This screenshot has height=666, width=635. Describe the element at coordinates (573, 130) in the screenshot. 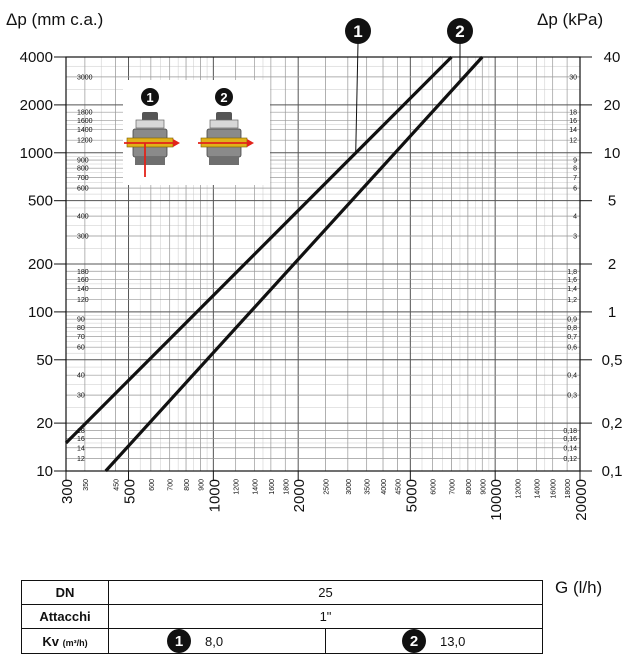

I see `y-right-minor-tick-label: 14` at that location.